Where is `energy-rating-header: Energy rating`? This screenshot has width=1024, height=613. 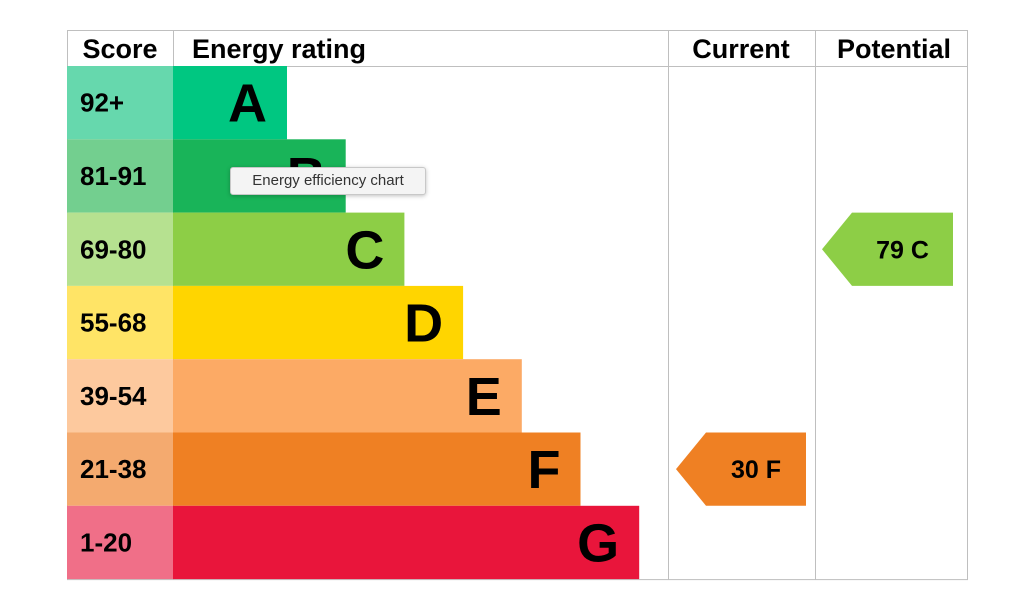 energy-rating-header: Energy rating is located at coordinates (279, 49).